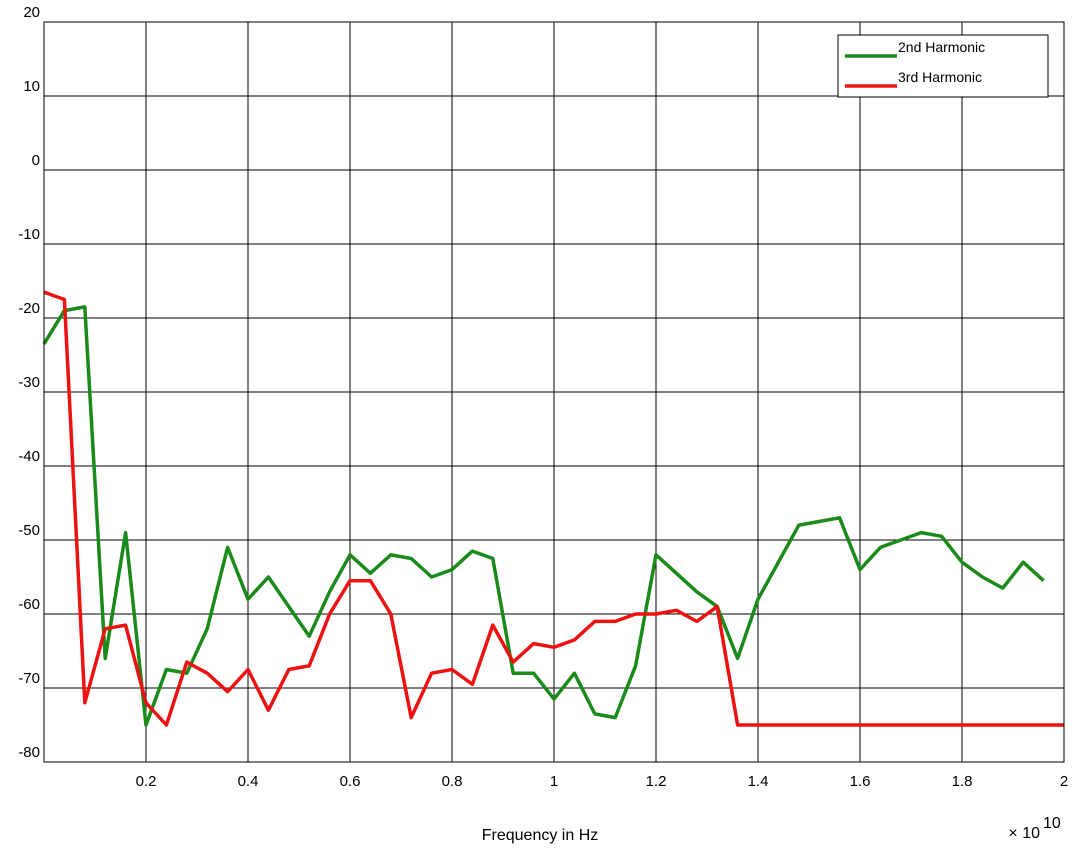  Describe the element at coordinates (350, 781) in the screenshot. I see `x-tick-label: 0.6` at that location.